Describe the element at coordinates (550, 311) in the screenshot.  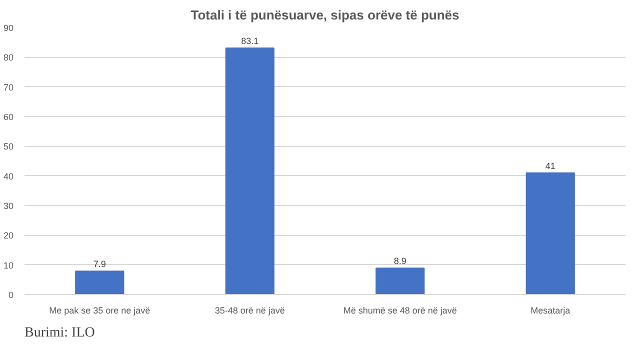
I see `x-tick-label: Mesatarja` at that location.